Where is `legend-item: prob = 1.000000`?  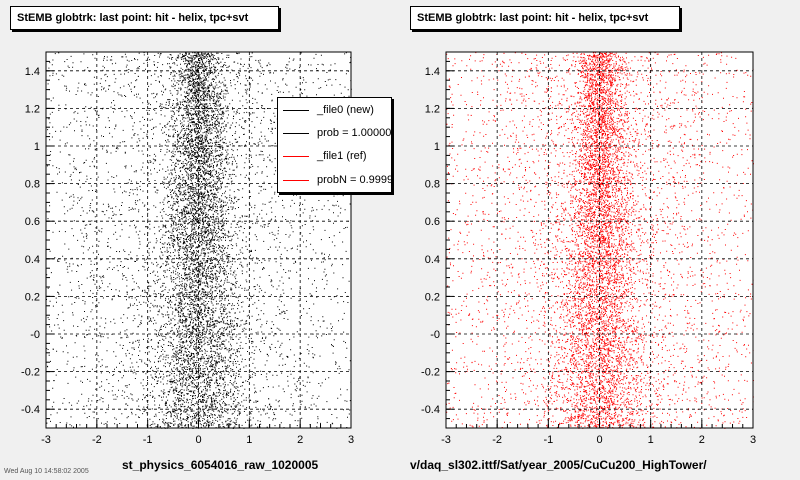 legend-item: prob = 1.000000 is located at coordinates (335, 133).